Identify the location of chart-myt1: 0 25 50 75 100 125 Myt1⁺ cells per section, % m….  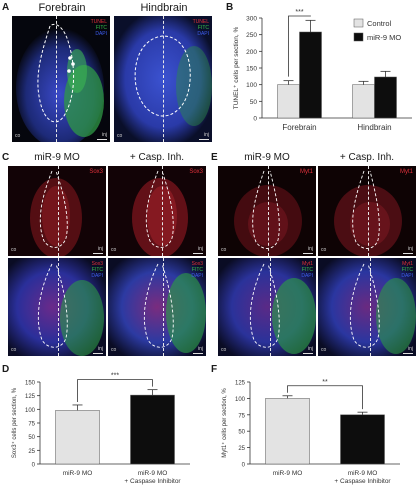
(310, 432).